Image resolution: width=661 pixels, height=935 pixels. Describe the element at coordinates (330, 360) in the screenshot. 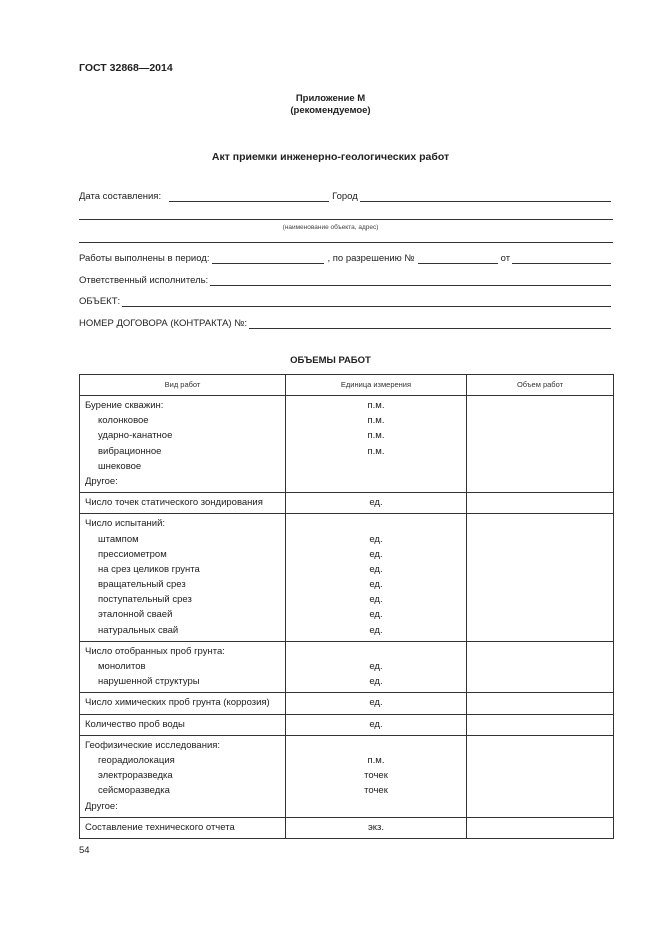

I see `table-title: ОБЪЕМЫ РАБОТ` at that location.